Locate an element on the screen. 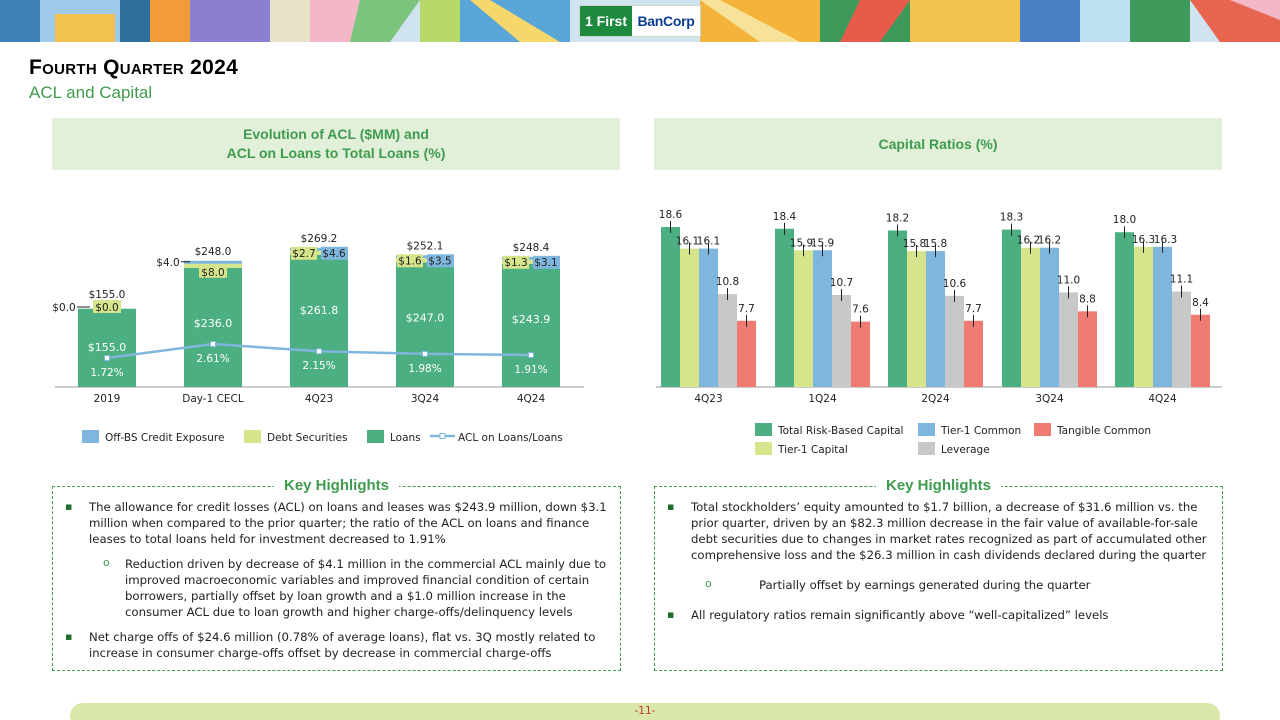 This screenshot has width=1280, height=720. acl-chart-title-line1: Evolution of ACL ($MM) and is located at coordinates (336, 134).